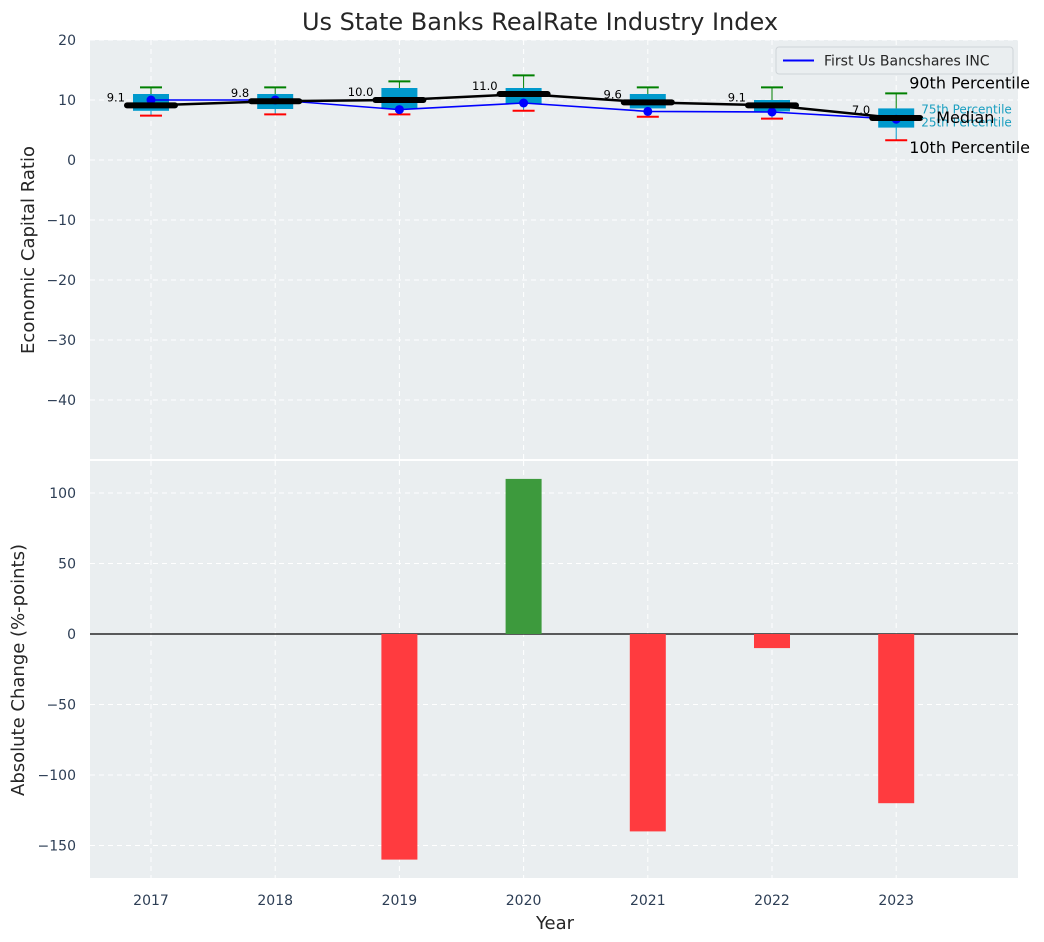  I want to click on median-data-label: 11.0, so click(485, 86).